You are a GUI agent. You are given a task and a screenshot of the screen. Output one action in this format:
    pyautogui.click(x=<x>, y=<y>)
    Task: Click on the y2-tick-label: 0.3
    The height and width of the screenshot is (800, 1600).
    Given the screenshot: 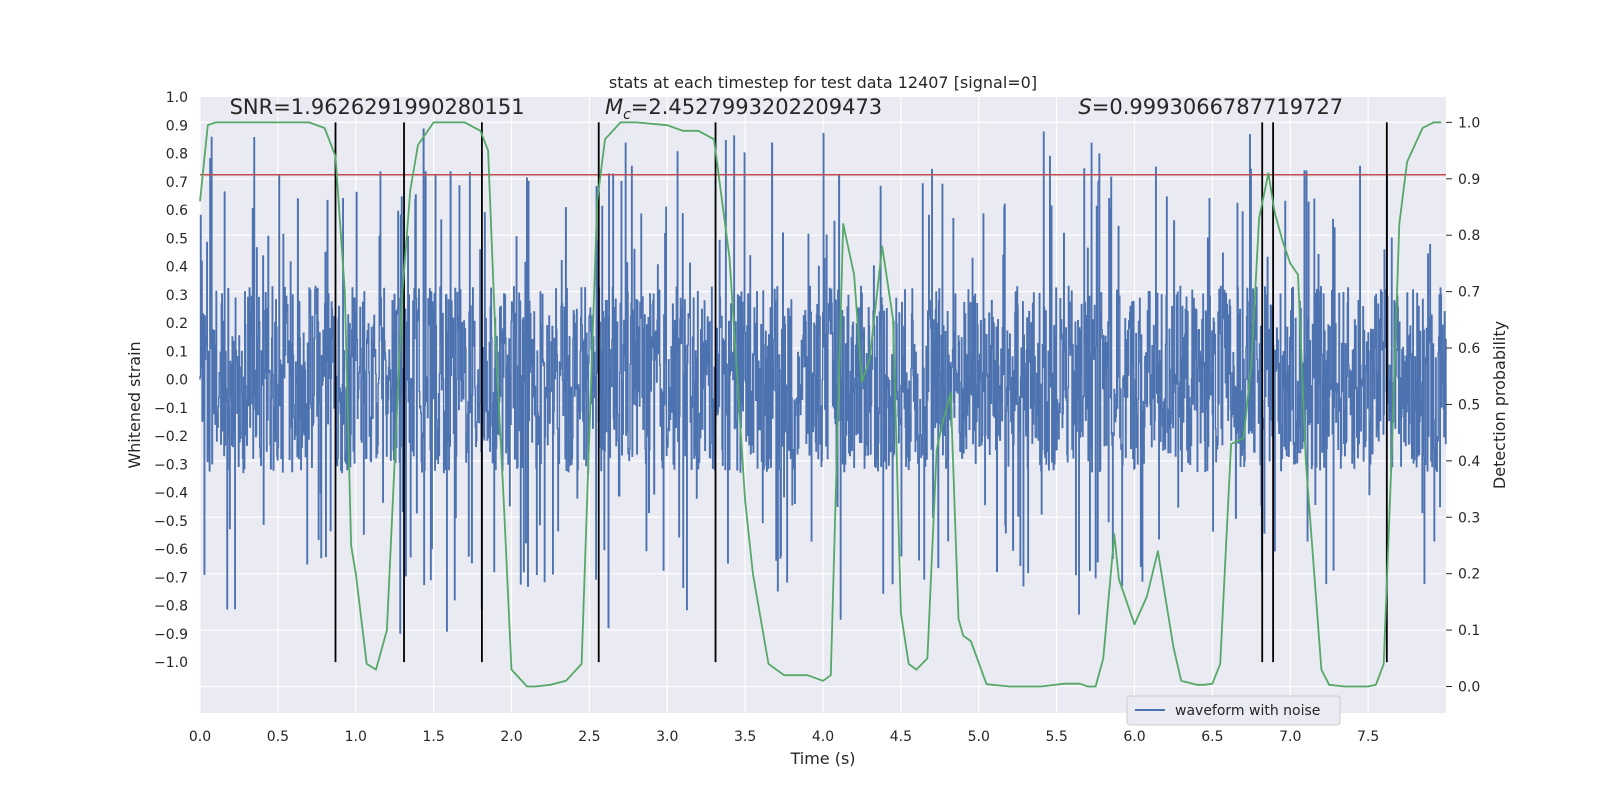 What is the action you would take?
    pyautogui.click(x=1469, y=518)
    